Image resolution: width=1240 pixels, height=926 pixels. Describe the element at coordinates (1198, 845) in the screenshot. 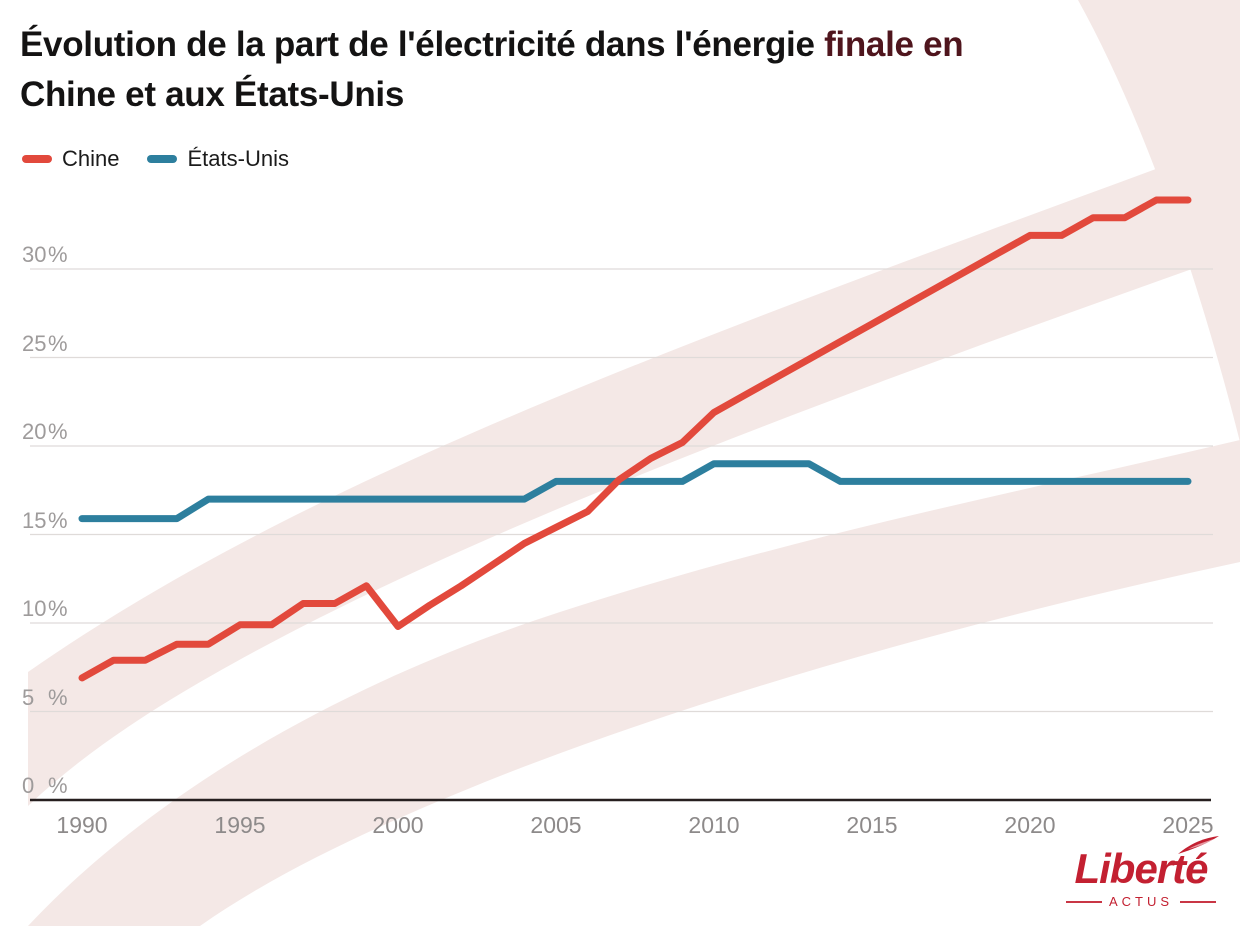

I see `feather-icon` at that location.